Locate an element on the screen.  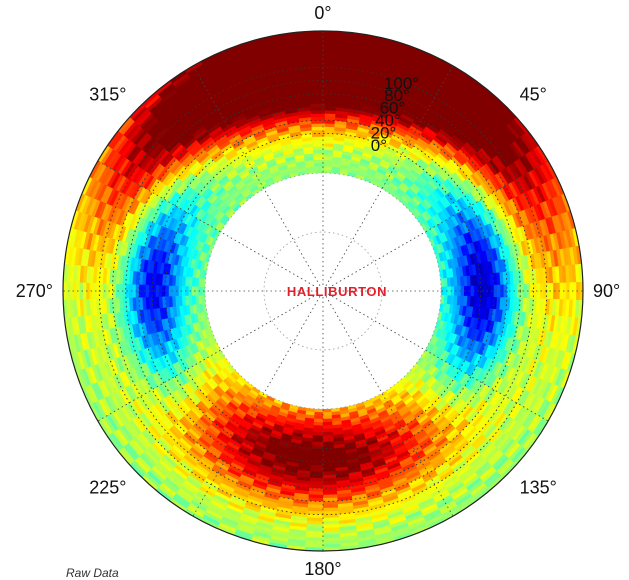
halliburton-logo: HALLIBURTON is located at coordinates (337, 291).